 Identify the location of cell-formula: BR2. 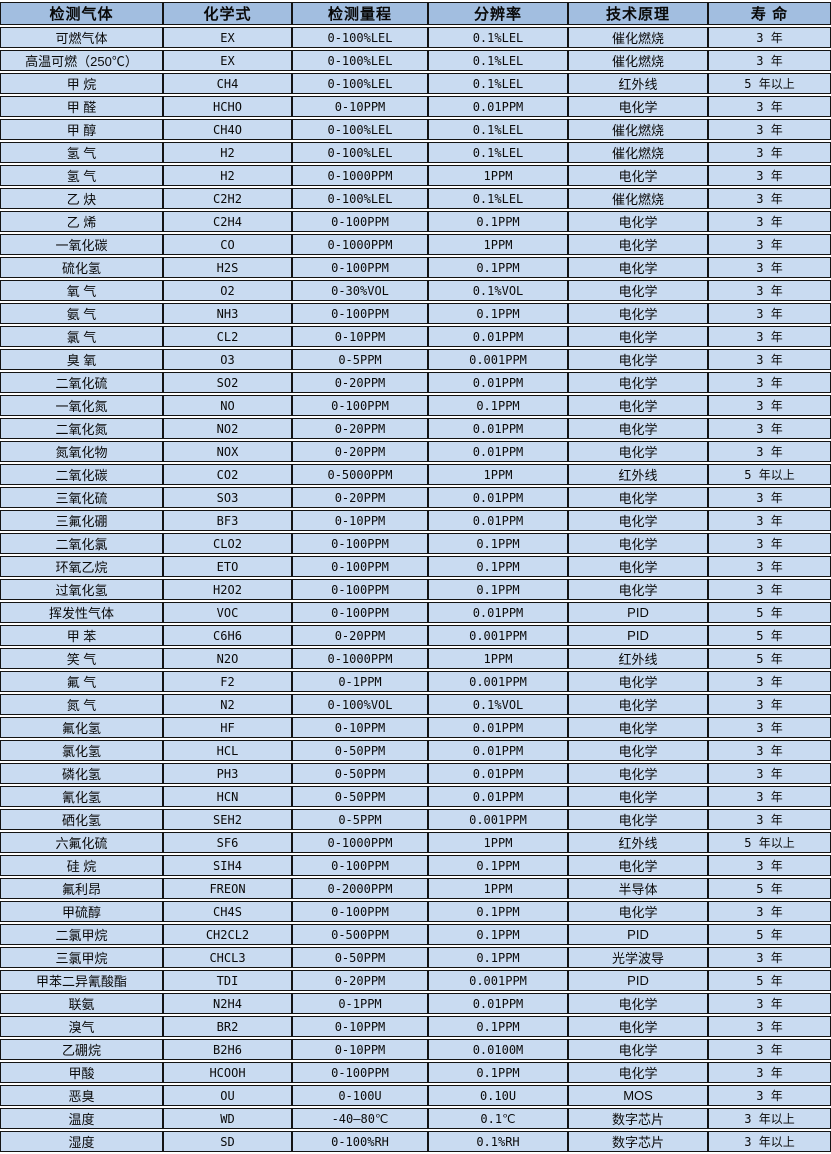
(227, 1026).